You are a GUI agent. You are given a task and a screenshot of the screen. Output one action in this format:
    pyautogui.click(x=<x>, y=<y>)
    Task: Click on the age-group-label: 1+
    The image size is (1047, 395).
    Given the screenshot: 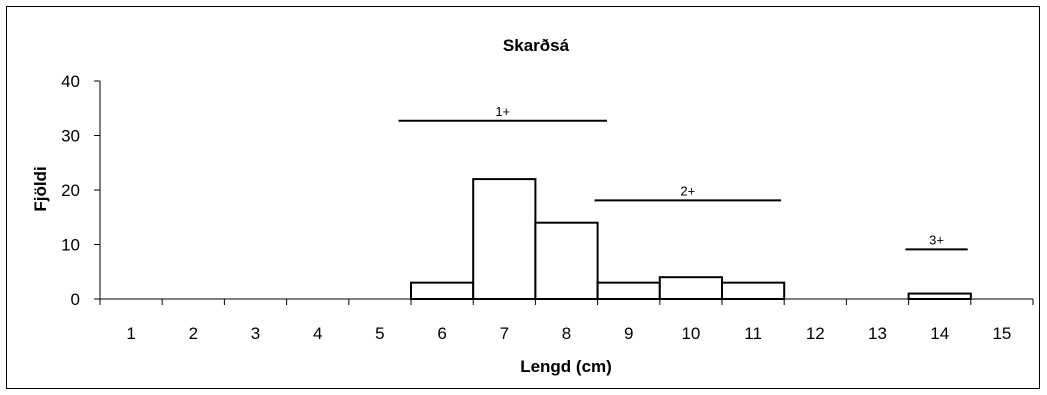 What is the action you would take?
    pyautogui.click(x=502, y=111)
    